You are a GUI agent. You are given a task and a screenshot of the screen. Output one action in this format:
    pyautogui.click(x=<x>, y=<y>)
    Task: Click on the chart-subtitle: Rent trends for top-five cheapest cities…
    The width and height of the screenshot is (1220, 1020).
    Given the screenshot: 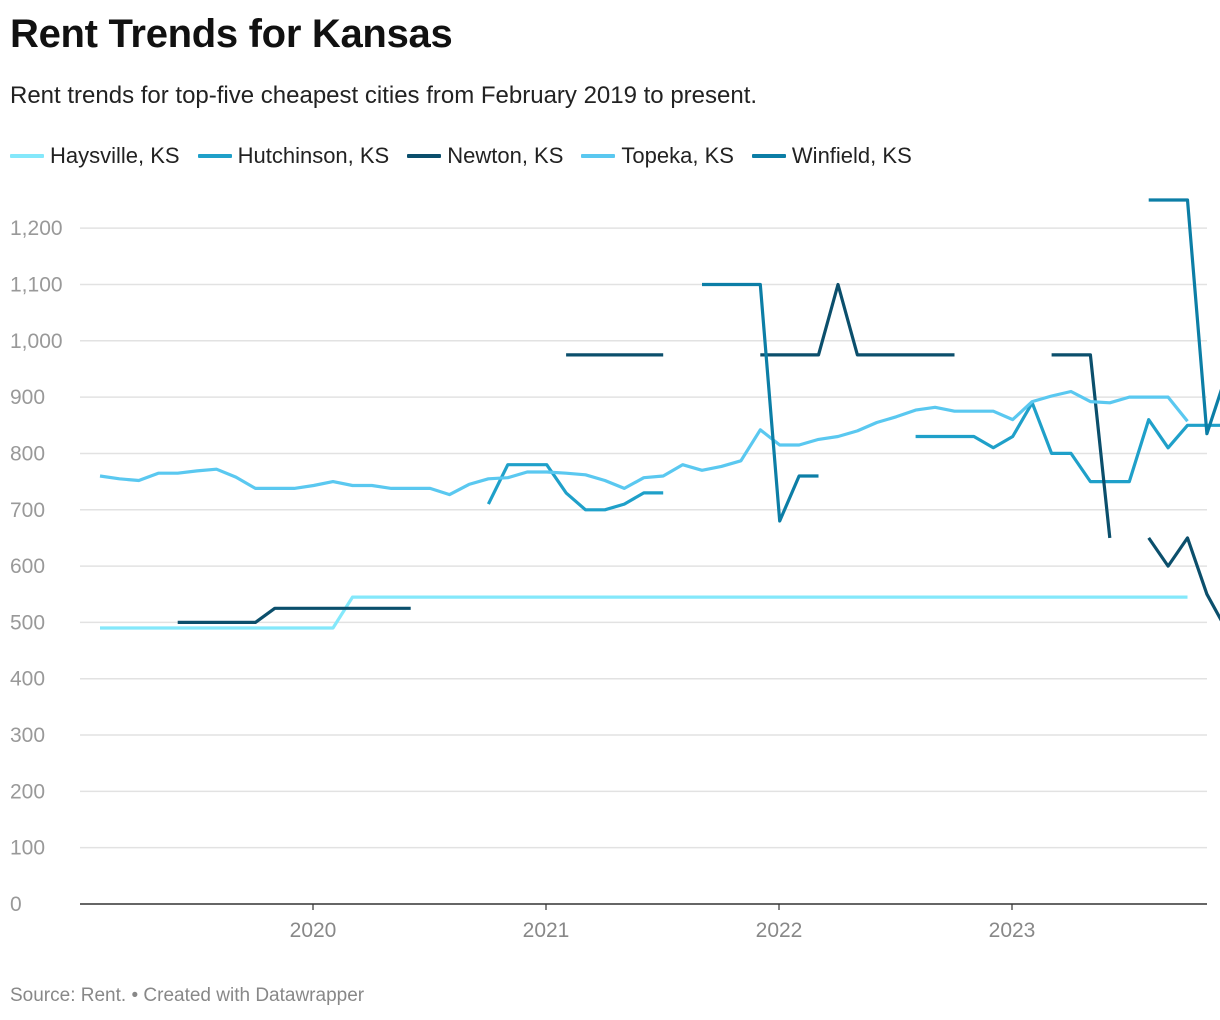 What is the action you would take?
    pyautogui.click(x=384, y=95)
    